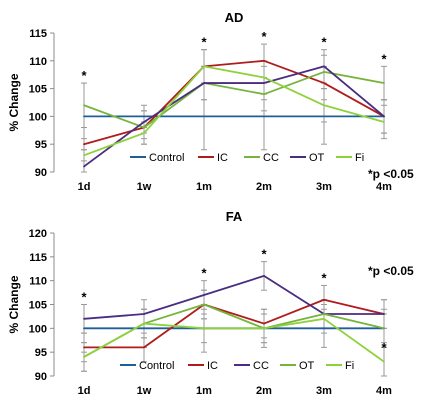 This screenshot has width=429, height=409. Describe the element at coordinates (234, 216) in the screenshot. I see `chart-title: FA` at that location.